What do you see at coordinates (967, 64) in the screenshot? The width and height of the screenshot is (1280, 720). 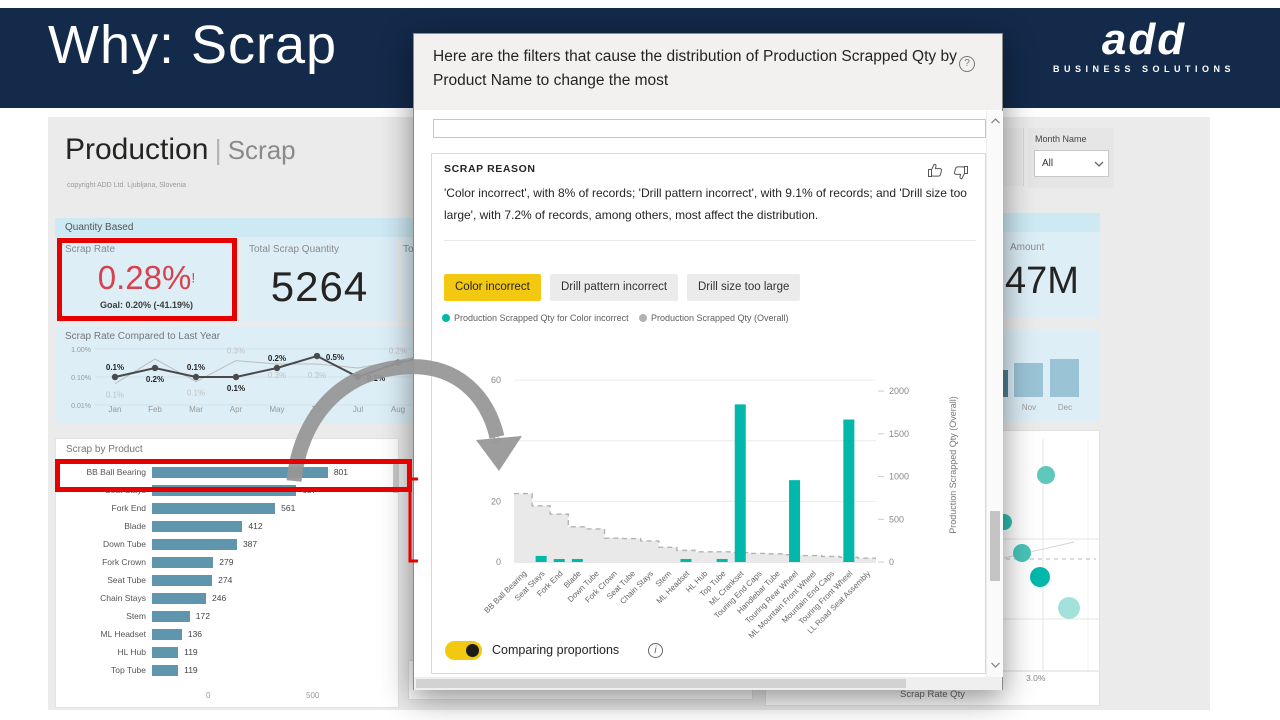 I see `help-icon: ?` at bounding box center [967, 64].